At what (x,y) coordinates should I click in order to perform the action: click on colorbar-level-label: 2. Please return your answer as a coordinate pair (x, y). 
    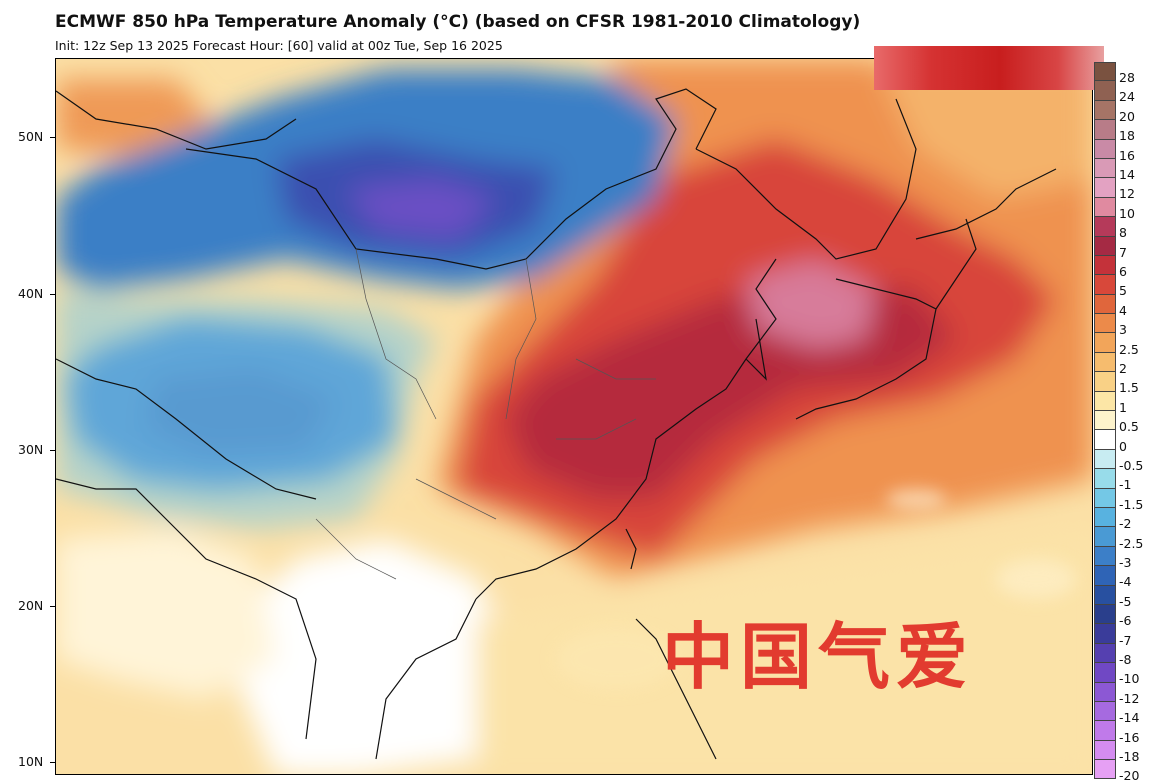
    Looking at the image, I should click on (1123, 368).